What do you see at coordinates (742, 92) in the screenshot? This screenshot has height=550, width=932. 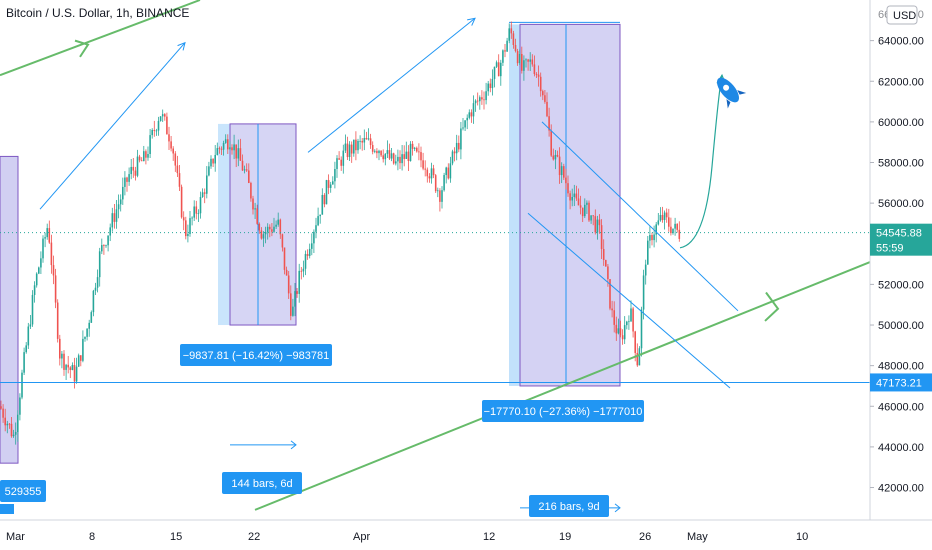 I see `rocket-fin-right` at bounding box center [742, 92].